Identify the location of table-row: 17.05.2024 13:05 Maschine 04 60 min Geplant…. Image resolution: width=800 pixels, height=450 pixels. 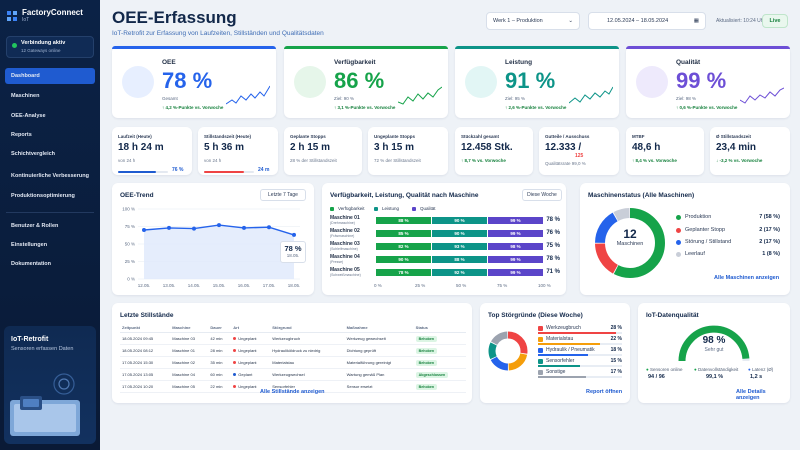
(293, 374).